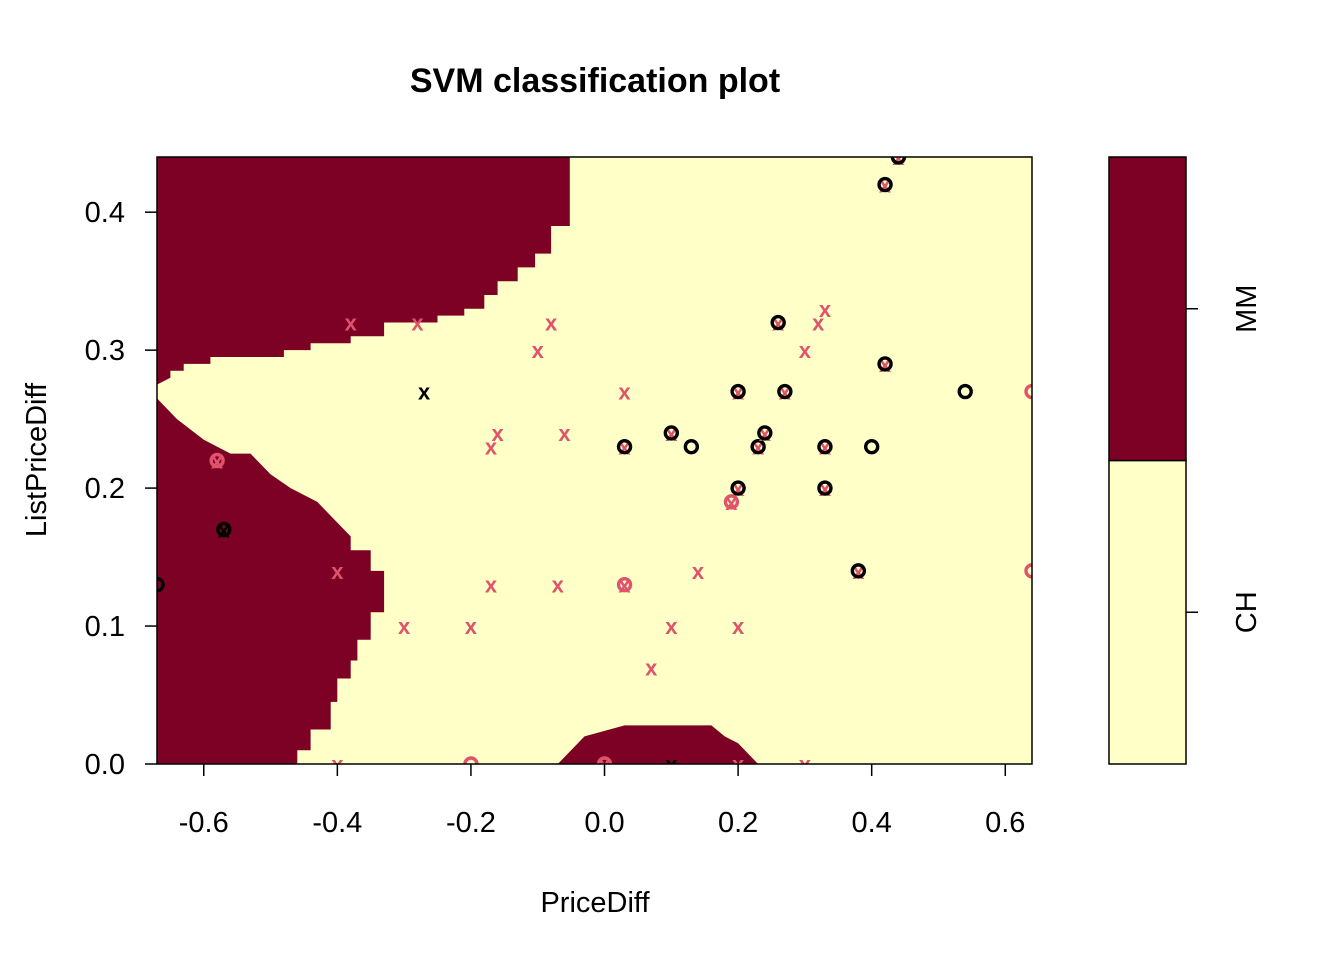 The image size is (1344, 965). What do you see at coordinates (204, 823) in the screenshot?
I see `x-tick-label-1: -0.6` at bounding box center [204, 823].